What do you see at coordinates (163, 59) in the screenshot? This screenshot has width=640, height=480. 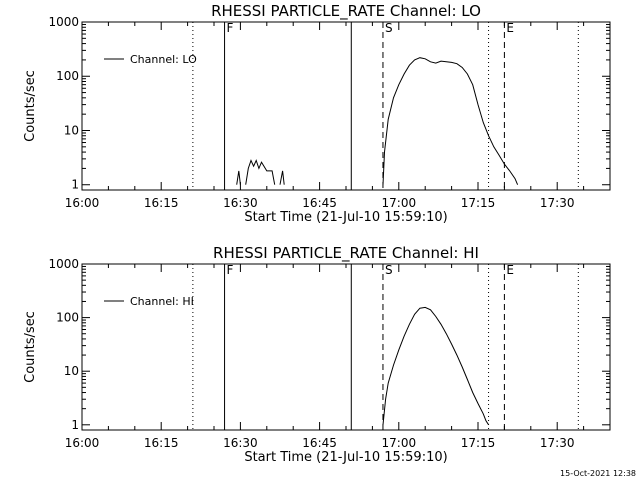 I see `legend-entry: Channel: LO` at bounding box center [163, 59].